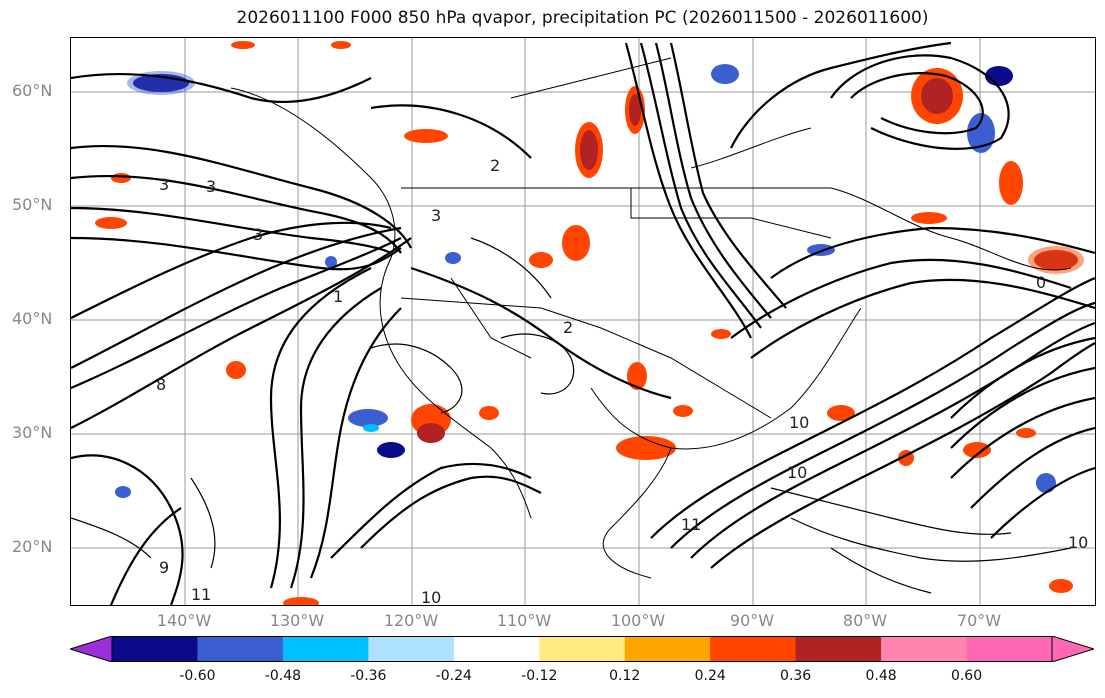  Describe the element at coordinates (368, 676) in the screenshot. I see `colorbar-tick-label: -0.36` at that location.